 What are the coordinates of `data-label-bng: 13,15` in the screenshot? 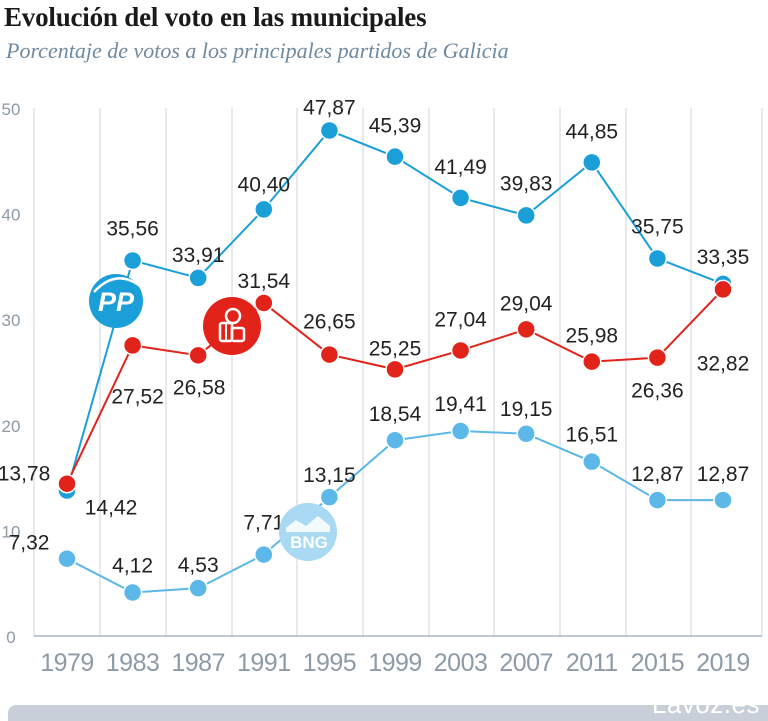 It's located at (329, 475).